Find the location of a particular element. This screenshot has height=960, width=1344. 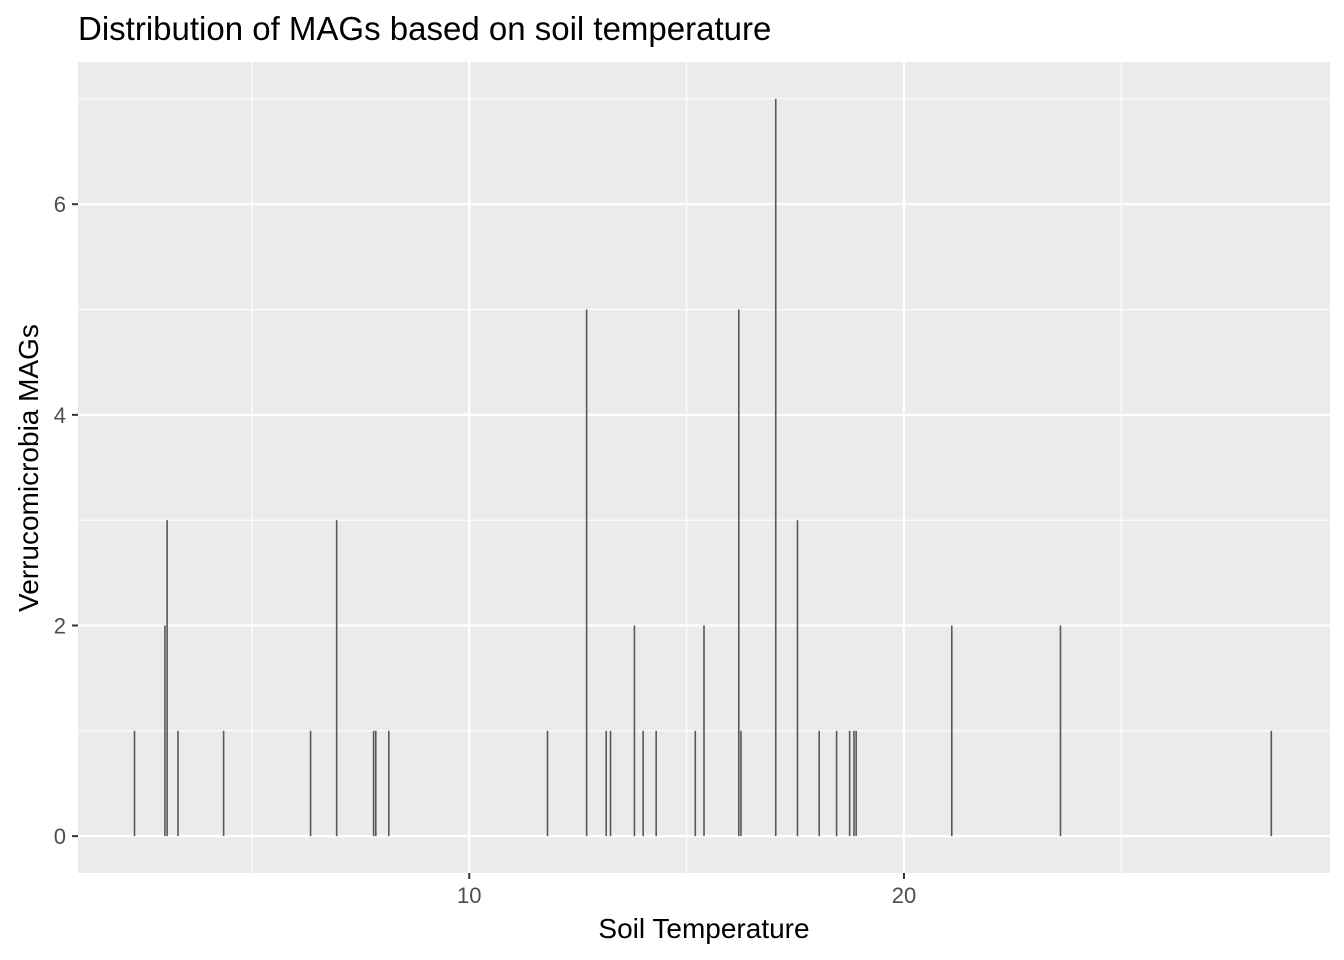

y-axis: 0 2 4 6 is located at coordinates (66, 520).